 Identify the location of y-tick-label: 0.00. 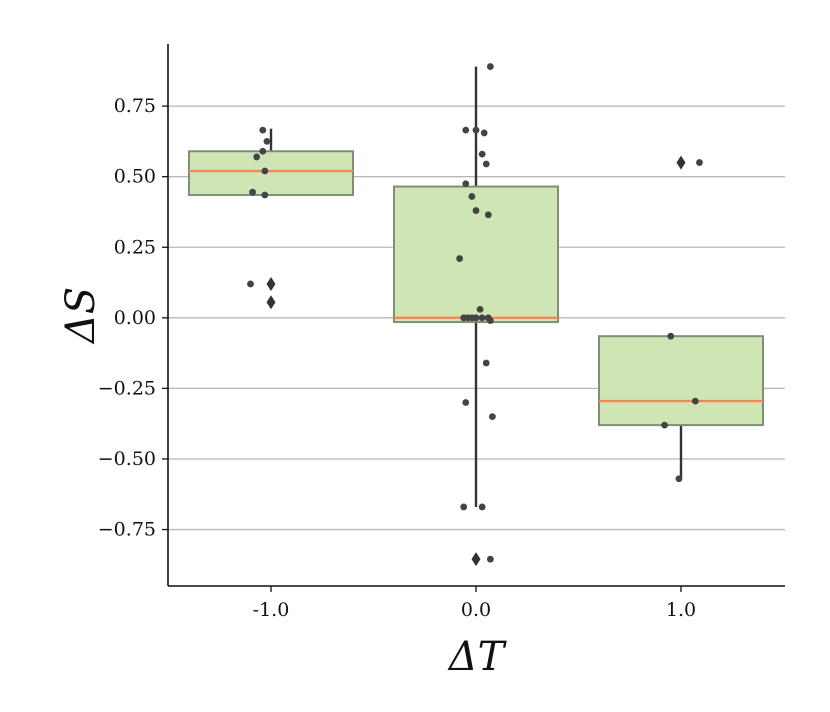
(135, 318).